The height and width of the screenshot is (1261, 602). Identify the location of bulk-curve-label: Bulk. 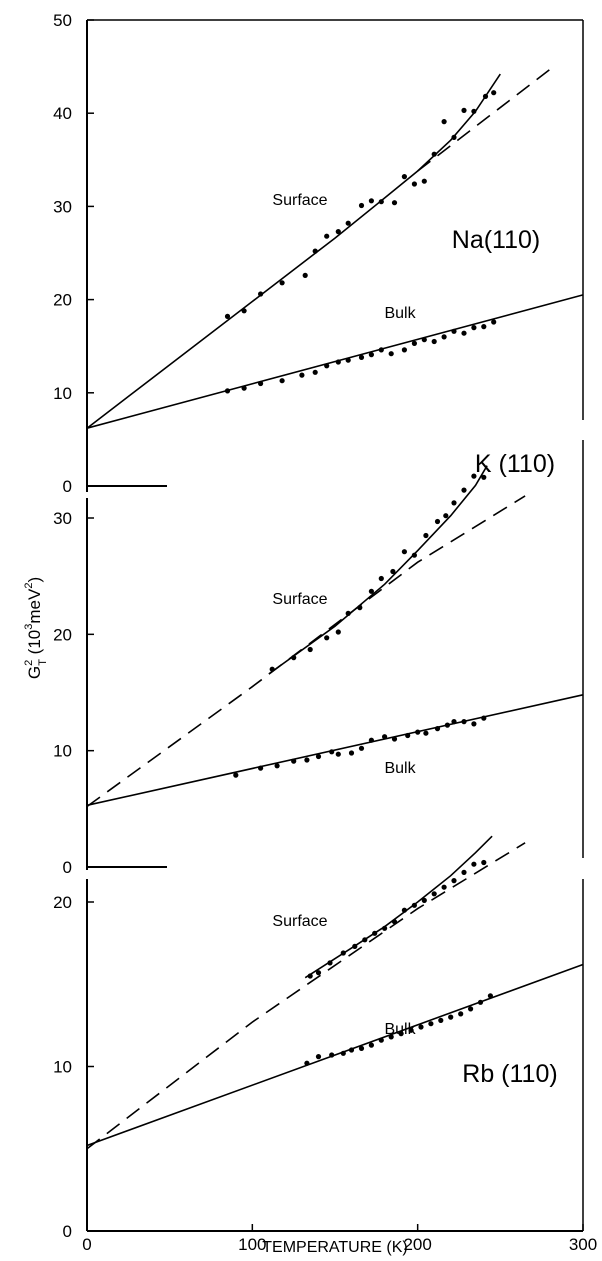
(400, 768).